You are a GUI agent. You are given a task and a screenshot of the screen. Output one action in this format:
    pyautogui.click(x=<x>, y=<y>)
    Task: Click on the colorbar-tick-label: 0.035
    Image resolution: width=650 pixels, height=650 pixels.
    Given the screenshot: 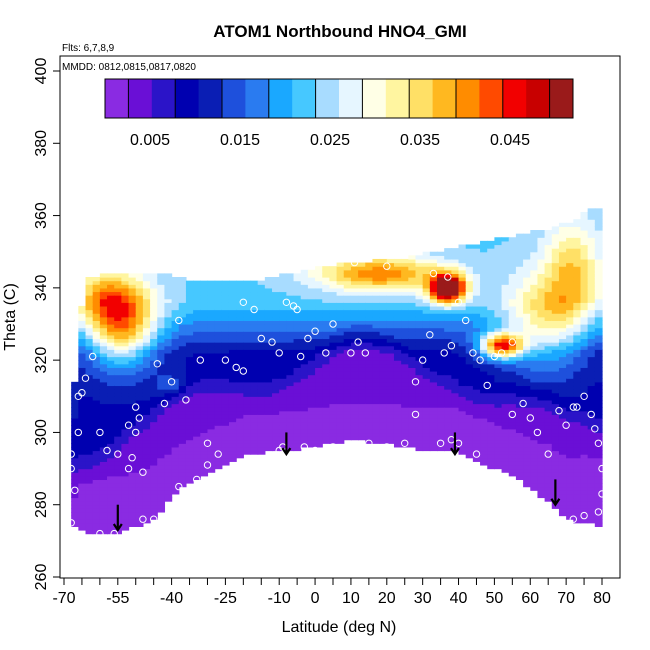 What is the action you would take?
    pyautogui.click(x=420, y=140)
    